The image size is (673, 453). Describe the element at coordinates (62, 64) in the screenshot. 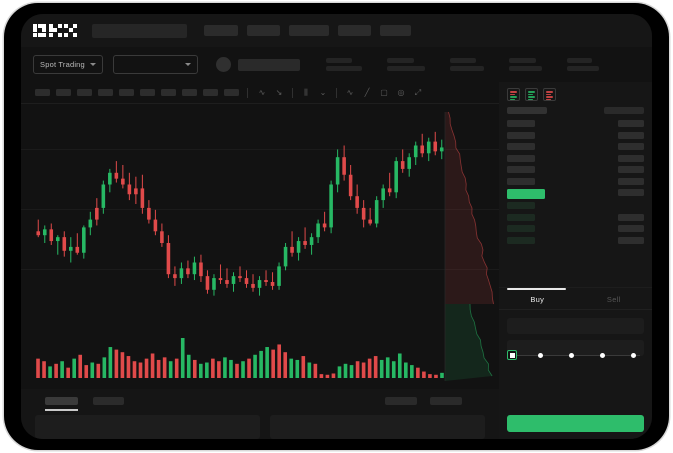

I see `market-type-label: Spot Trading` at that location.